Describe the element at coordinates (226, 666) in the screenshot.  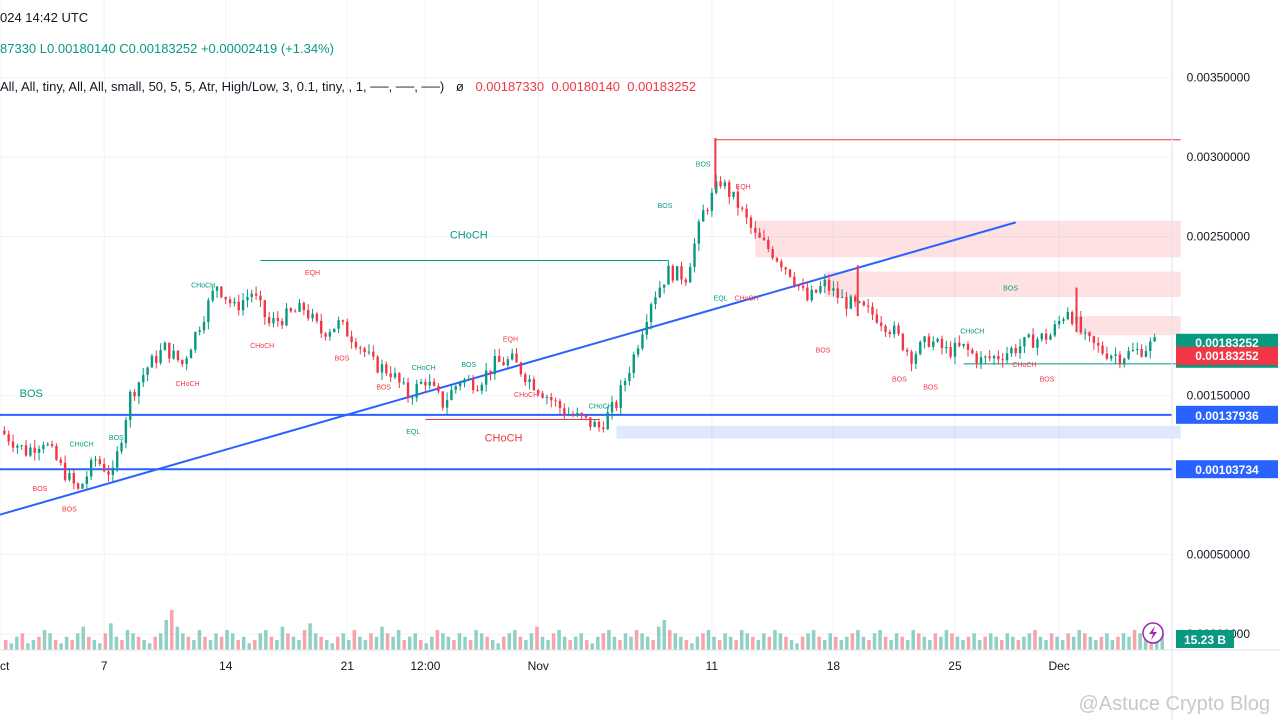
I see `time-tick-label: 14` at that location.